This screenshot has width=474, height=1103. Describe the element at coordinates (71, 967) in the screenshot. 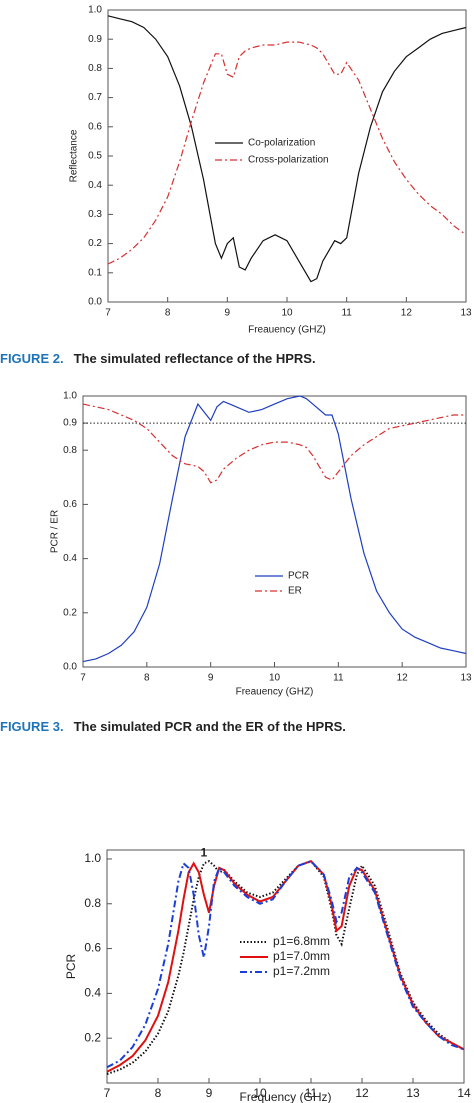

I see `y-axis-label: PCR` at that location.